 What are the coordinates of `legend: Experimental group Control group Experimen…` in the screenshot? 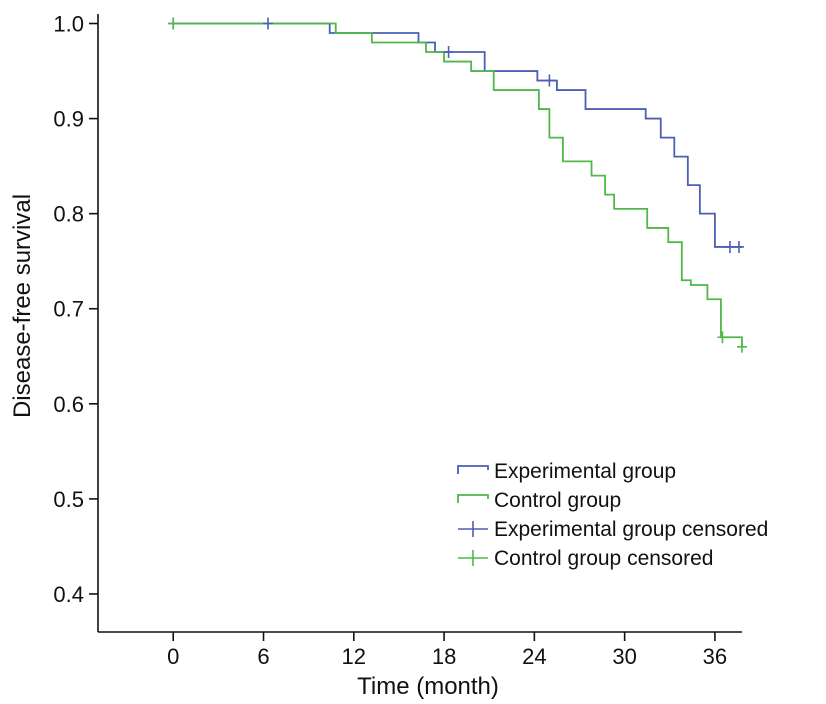 It's located at (612, 515).